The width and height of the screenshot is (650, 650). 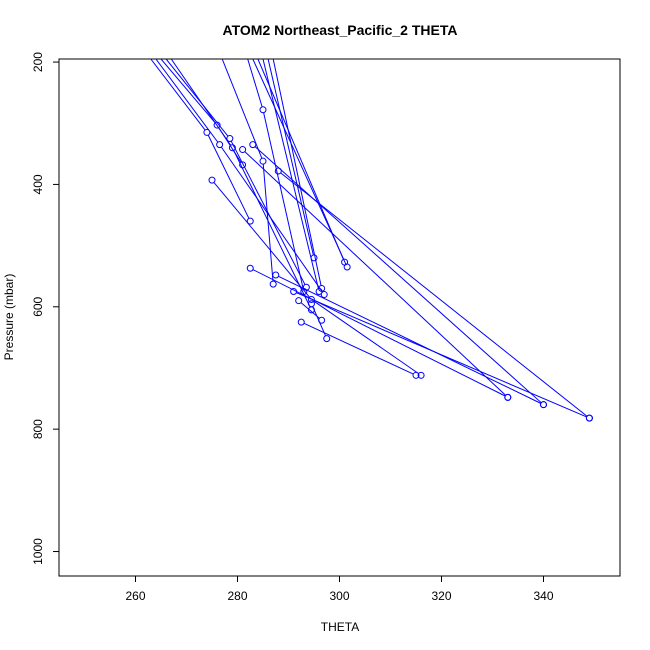 I want to click on x-axis: 260 280 300 320 340, so click(x=339, y=589).